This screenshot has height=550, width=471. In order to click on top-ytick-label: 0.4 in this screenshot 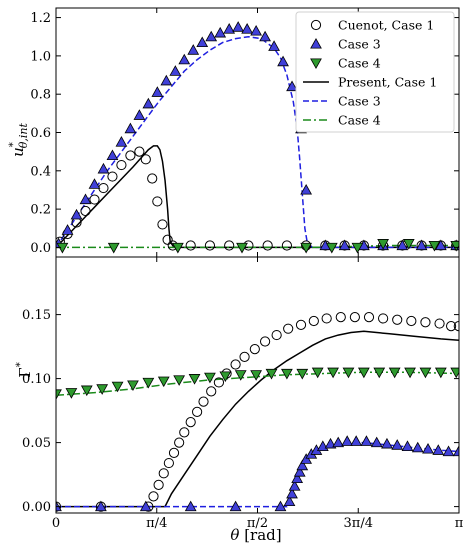, I will do `click(40, 171)`.